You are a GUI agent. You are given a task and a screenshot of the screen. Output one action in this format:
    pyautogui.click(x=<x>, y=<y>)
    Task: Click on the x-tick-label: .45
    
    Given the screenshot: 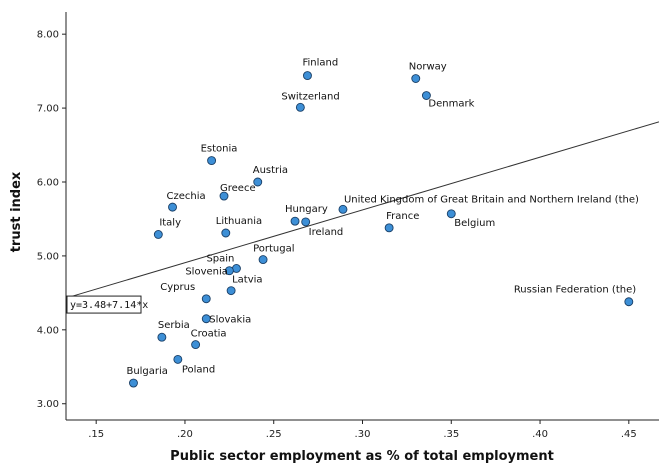 What is the action you would take?
    pyautogui.click(x=629, y=434)
    